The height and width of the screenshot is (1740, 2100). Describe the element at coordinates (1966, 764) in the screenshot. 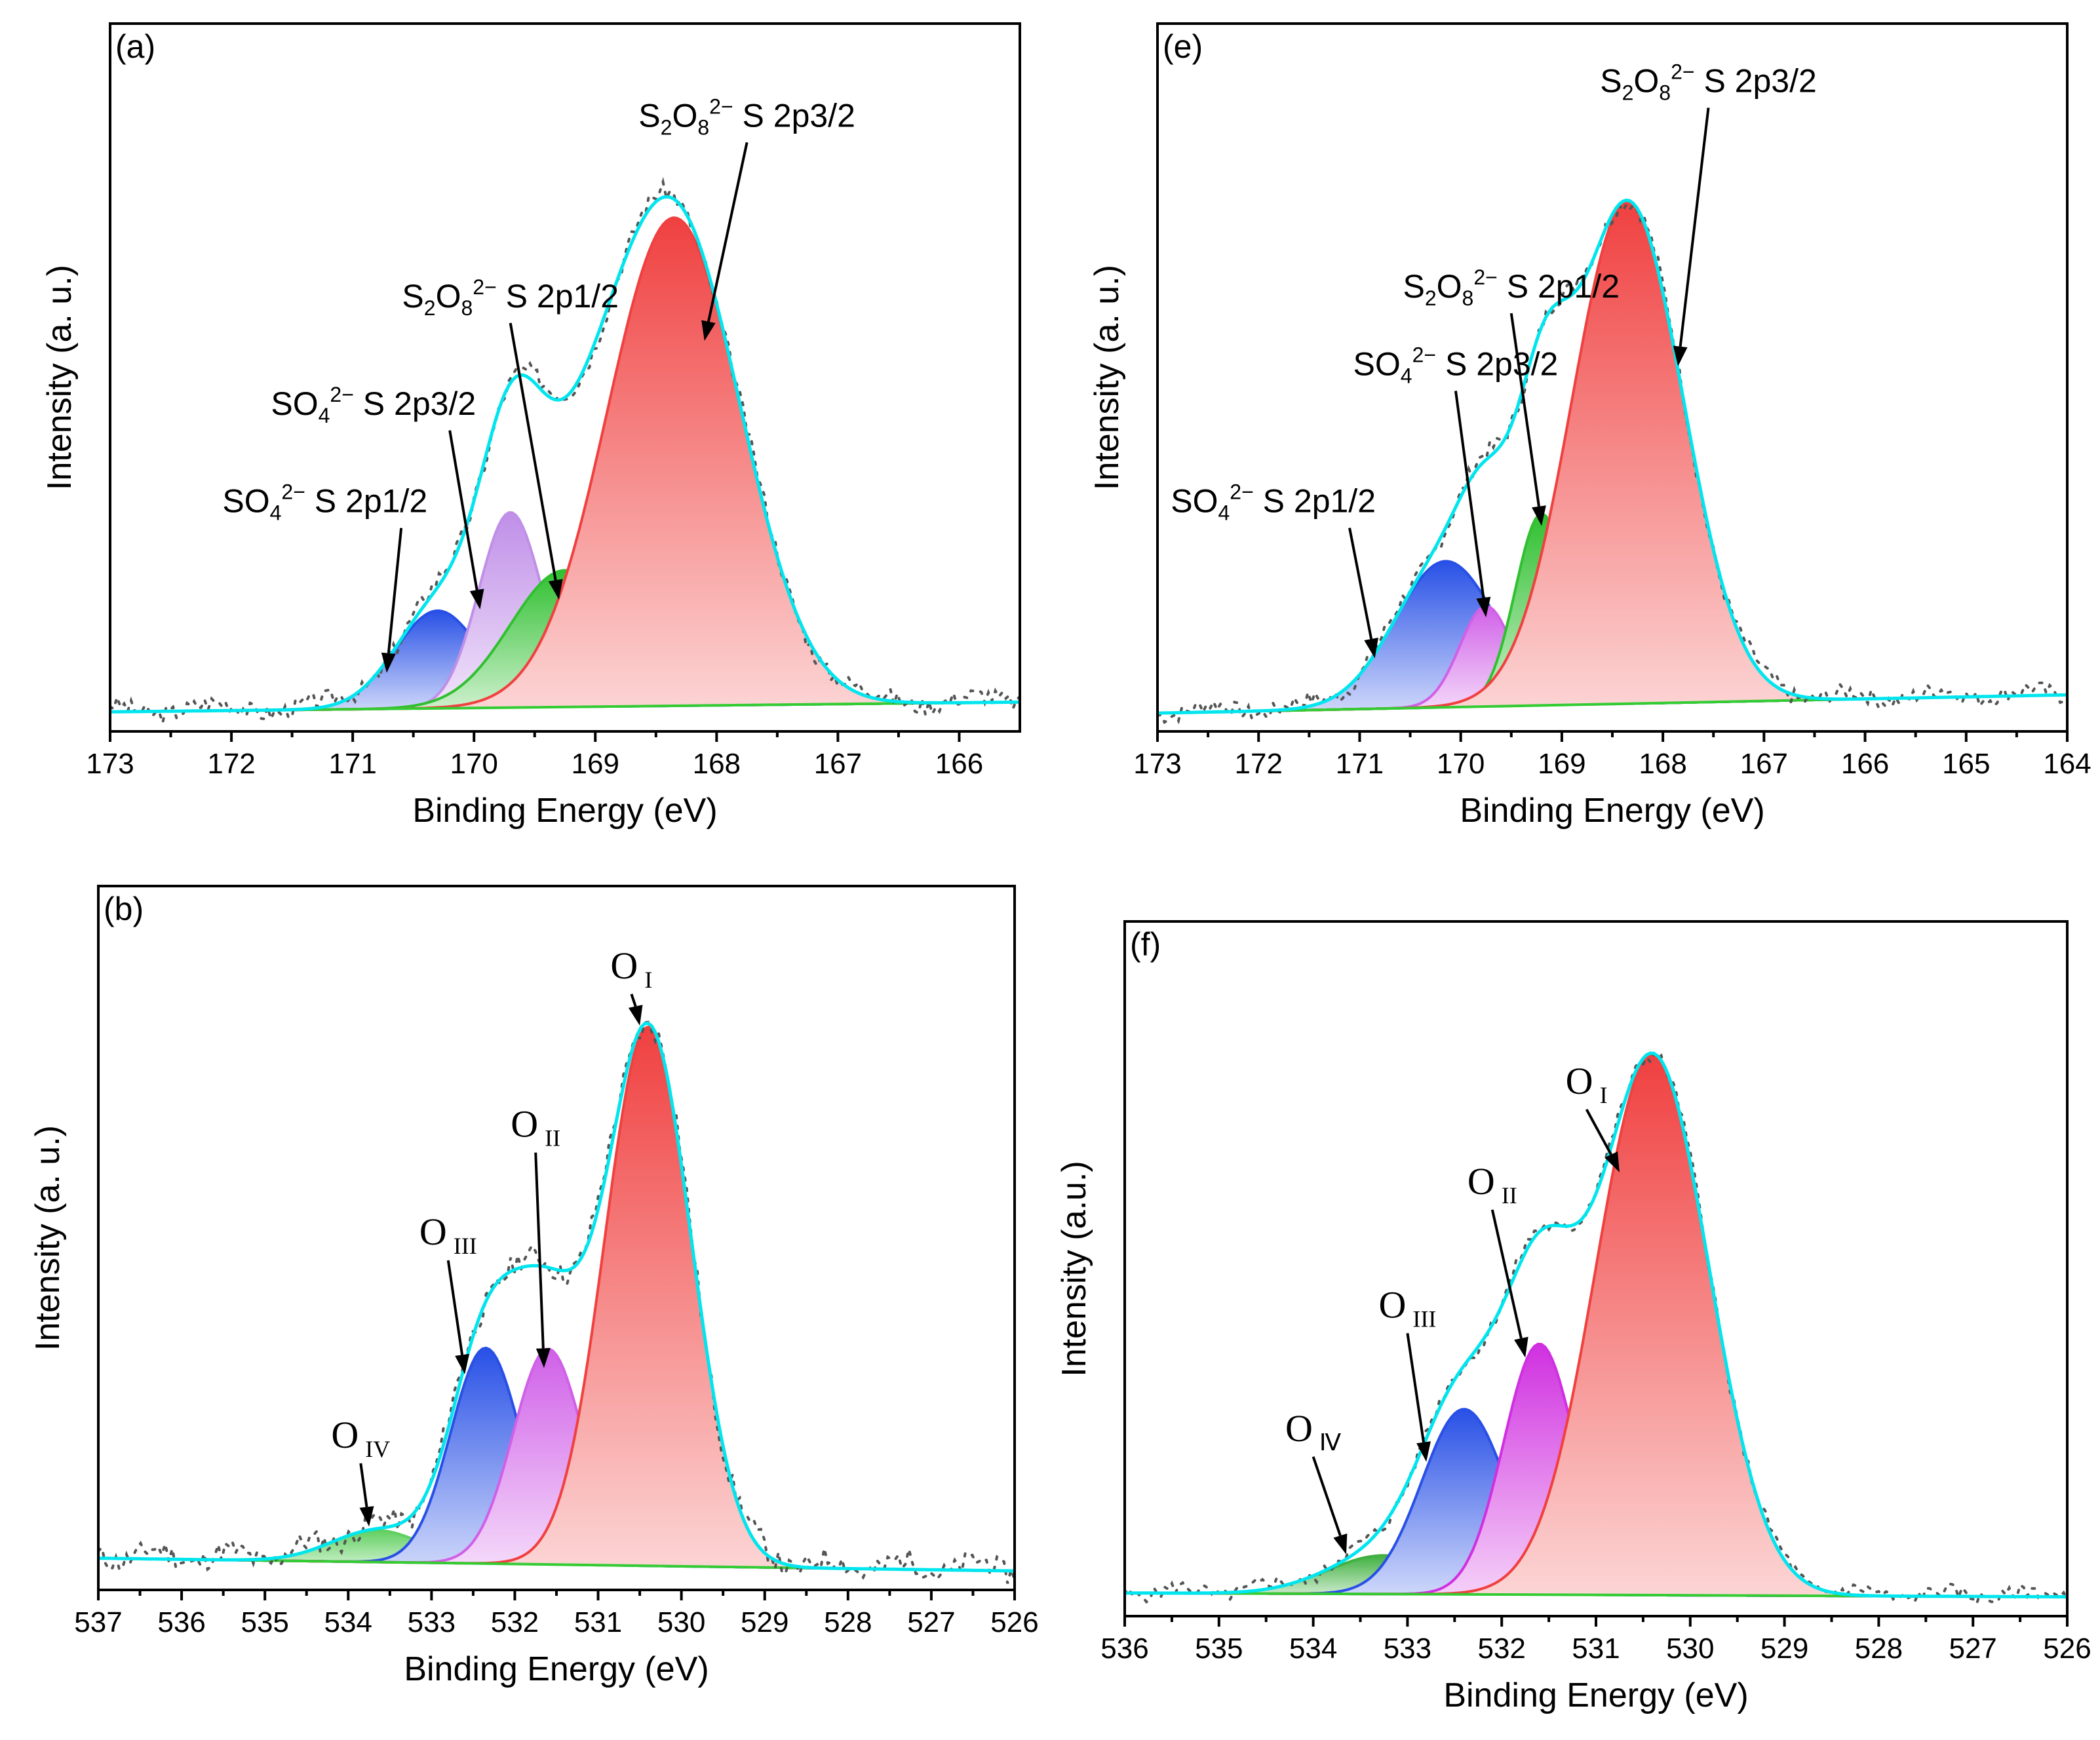

I see `x-tick-label: 165` at that location.